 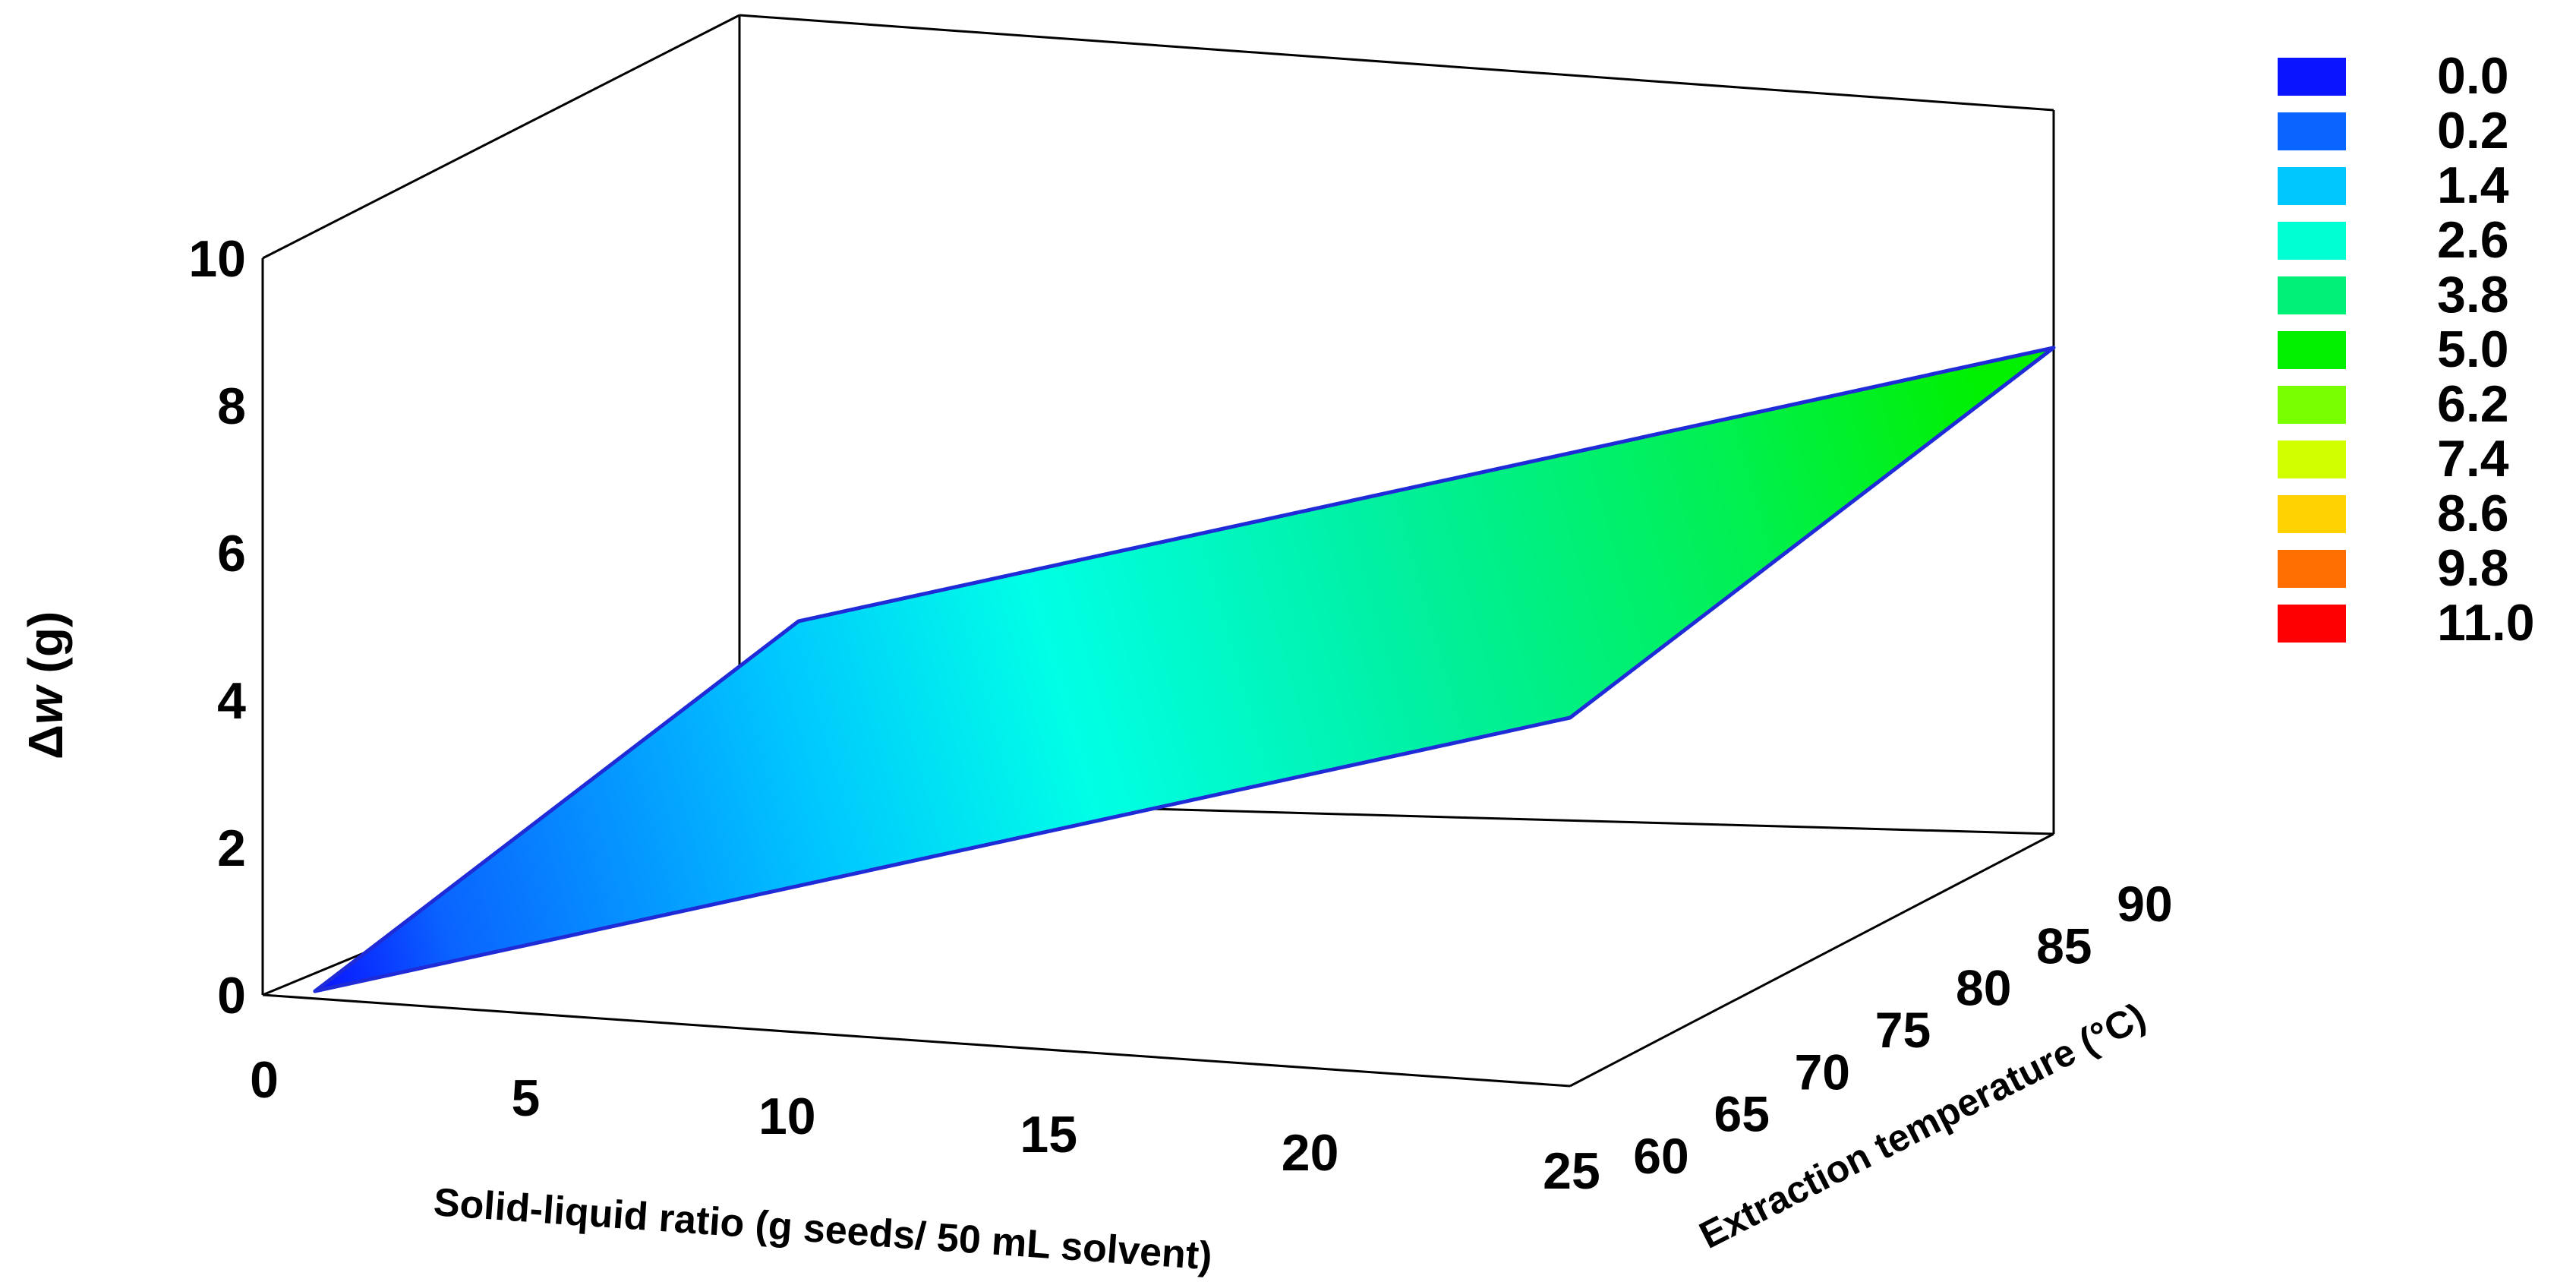 I want to click on box-line-top-left, so click(x=501, y=137).